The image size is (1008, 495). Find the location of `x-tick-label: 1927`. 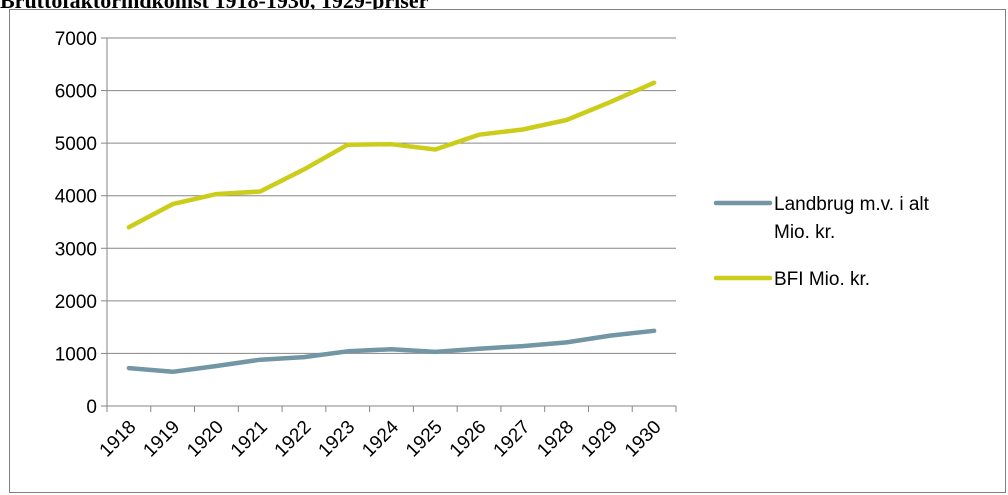

x-tick-label: 1927 is located at coordinates (512, 439).